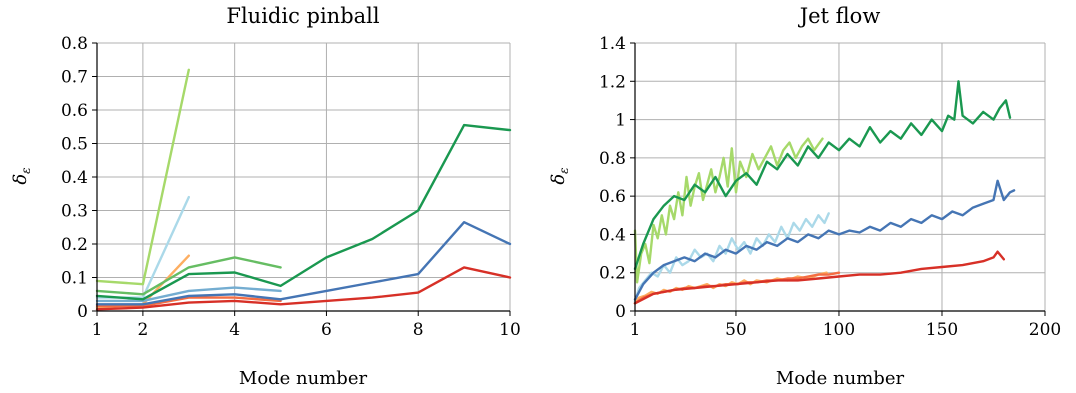 The image size is (1076, 393). What do you see at coordinates (326, 330) in the screenshot?
I see `x-tick-label: 6` at bounding box center [326, 330].